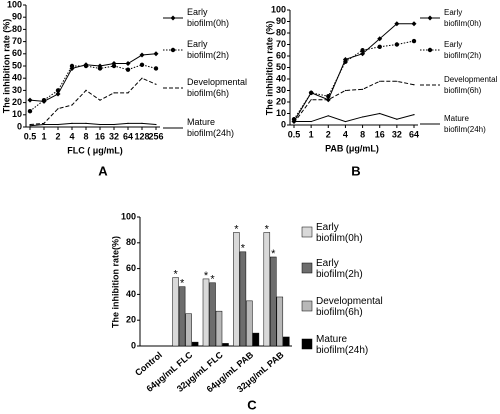 The width and height of the screenshot is (500, 414). I want to click on x-tick-label: 1, so click(311, 134).